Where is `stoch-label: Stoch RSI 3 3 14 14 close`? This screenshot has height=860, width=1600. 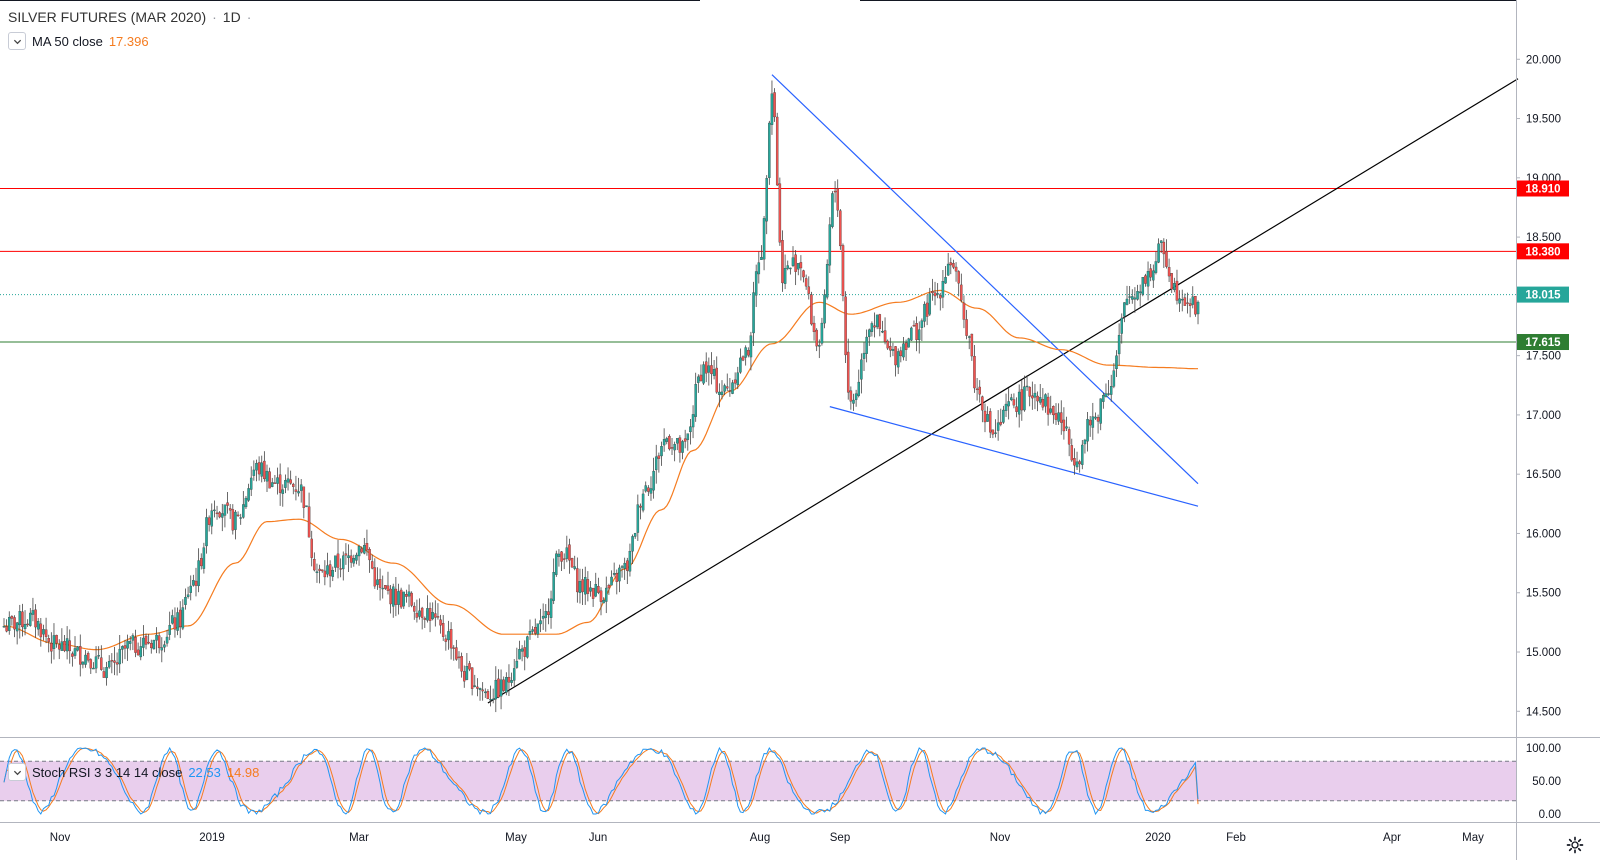
stoch-label: Stoch RSI 3 3 14 14 close is located at coordinates (107, 772).